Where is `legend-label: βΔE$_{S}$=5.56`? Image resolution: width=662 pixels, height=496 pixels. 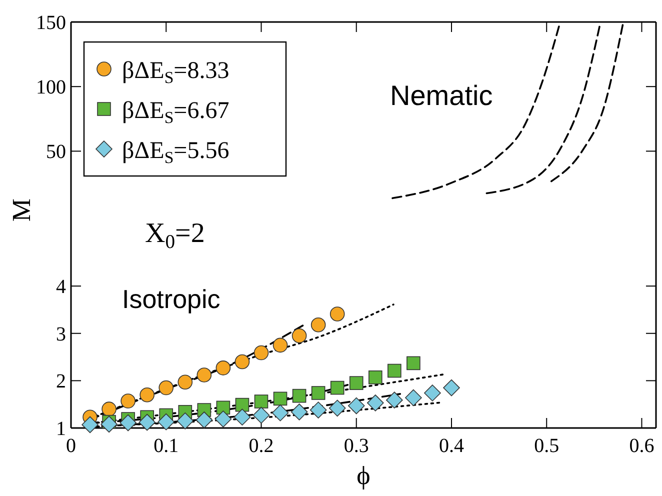
legend-label: βΔE$_{S}$=5.56 is located at coordinates (176, 153).